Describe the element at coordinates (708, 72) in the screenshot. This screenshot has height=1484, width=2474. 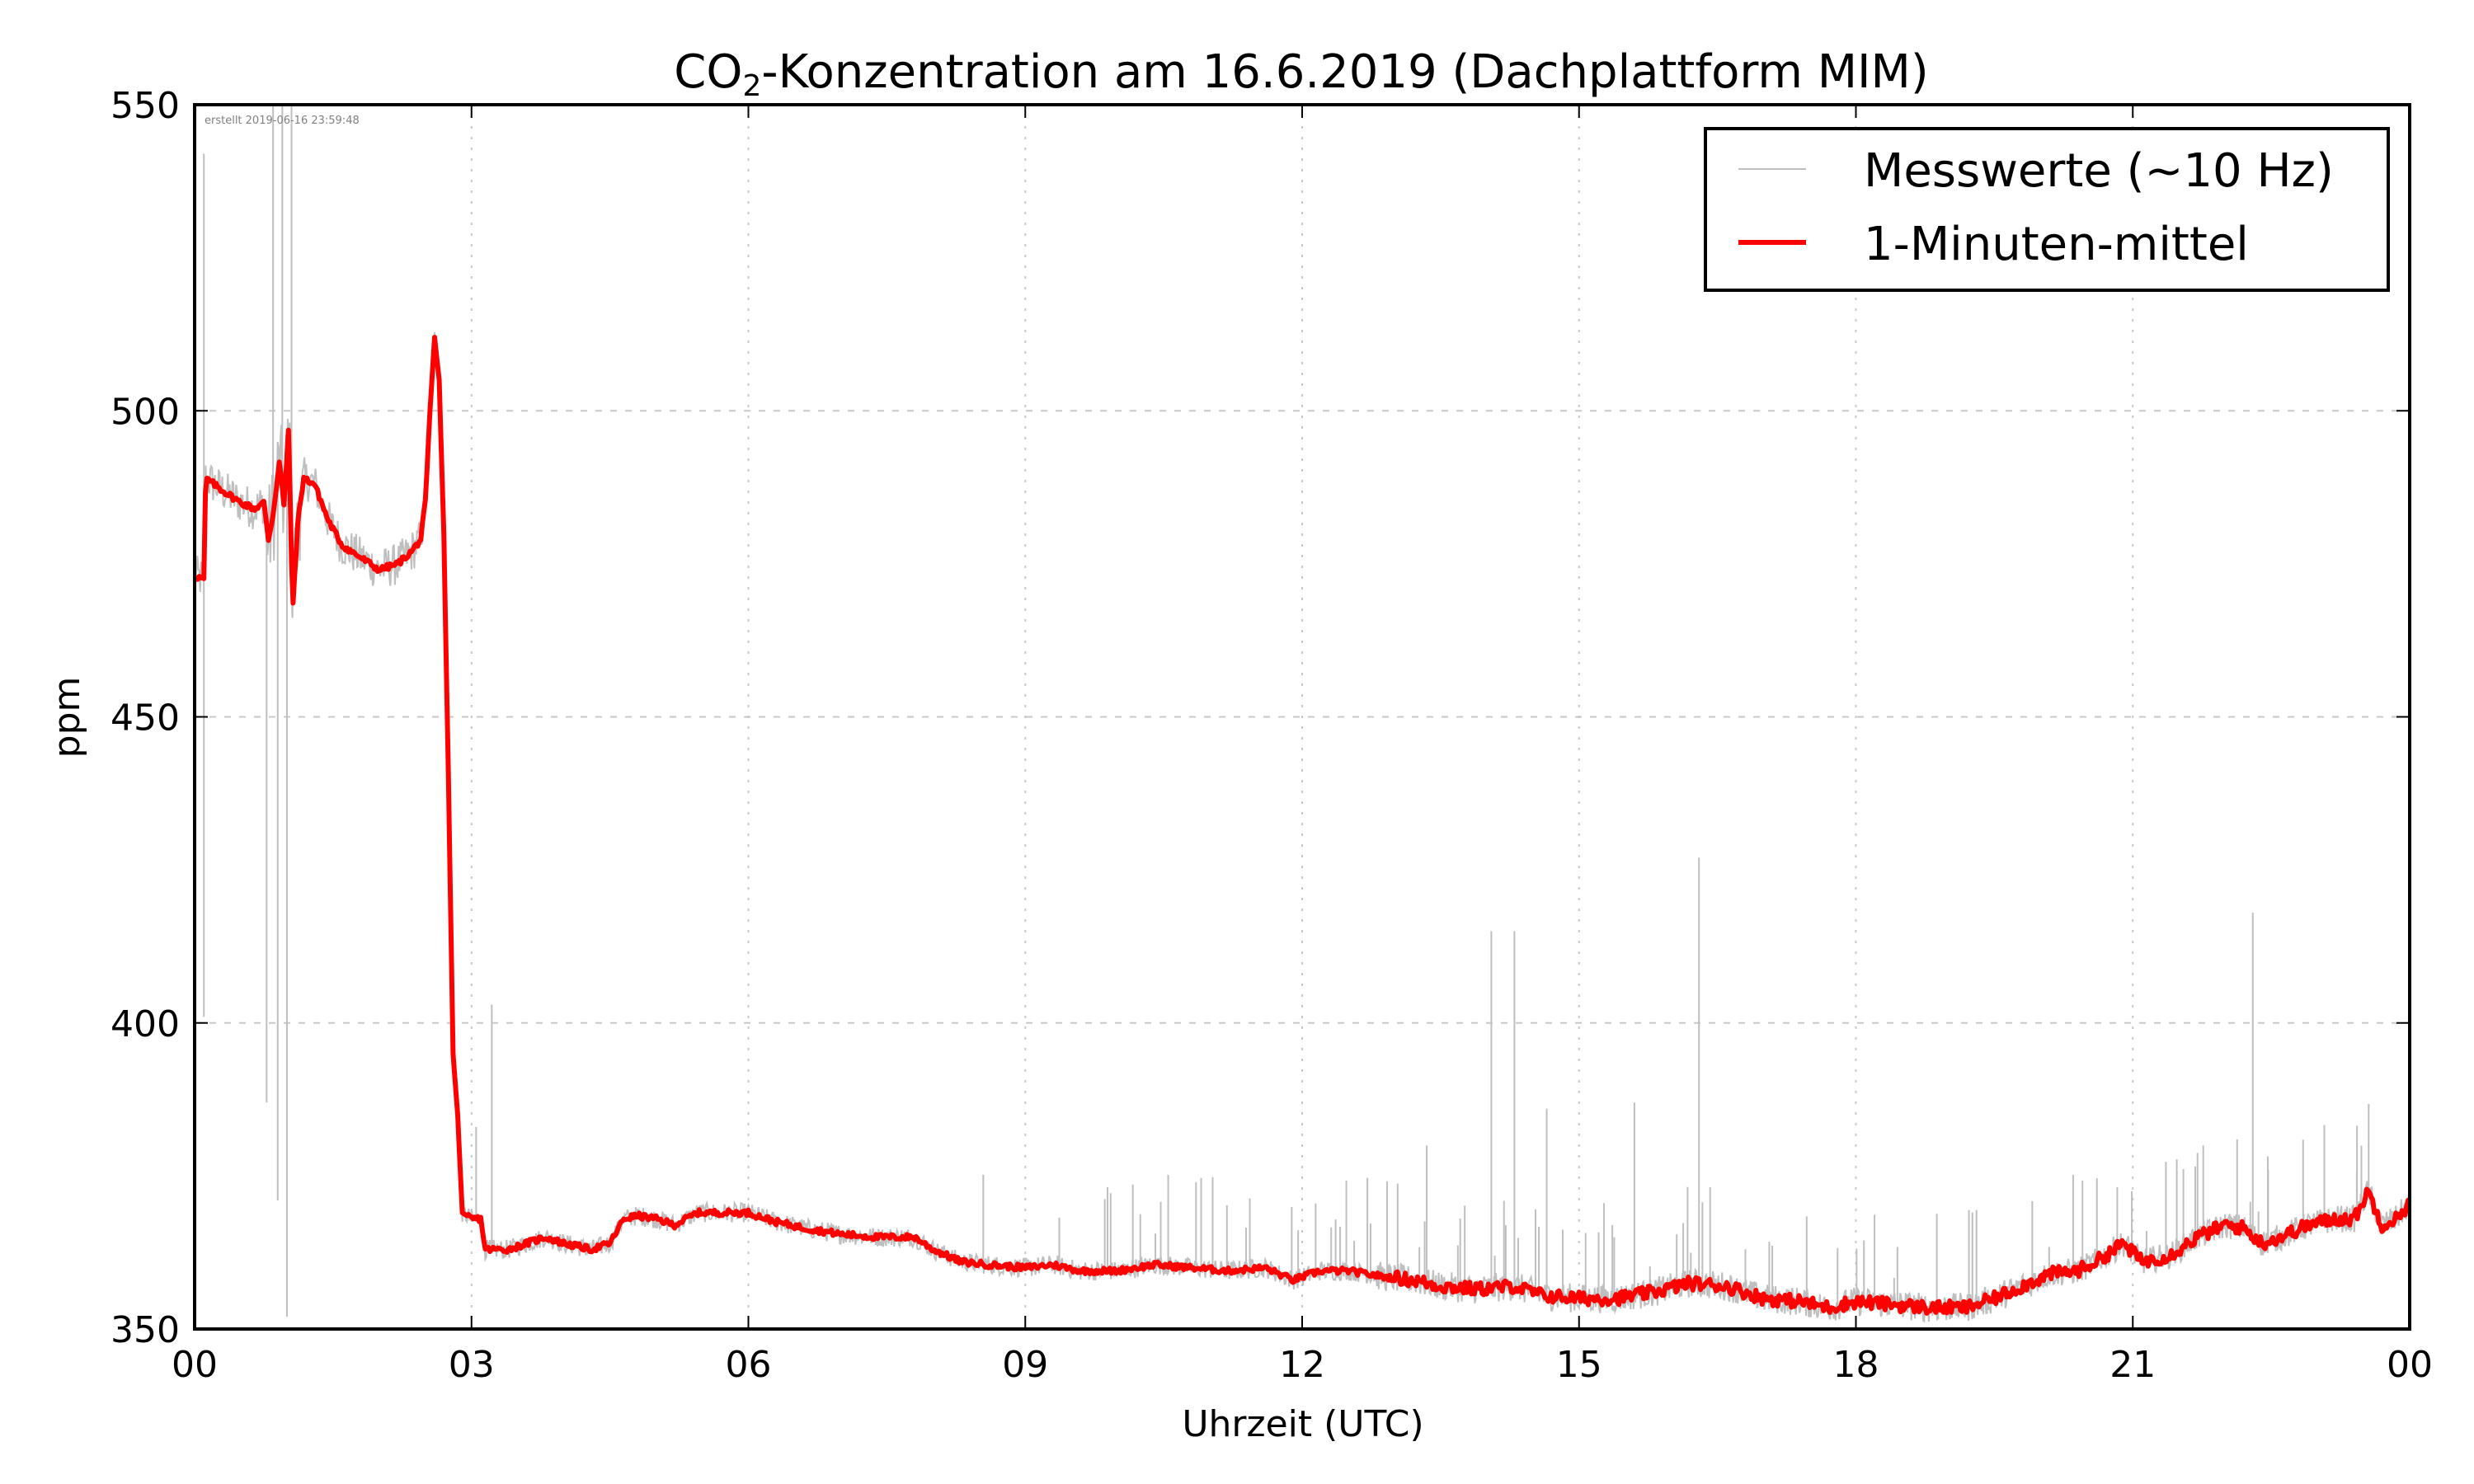
I see `title-co: CO` at that location.